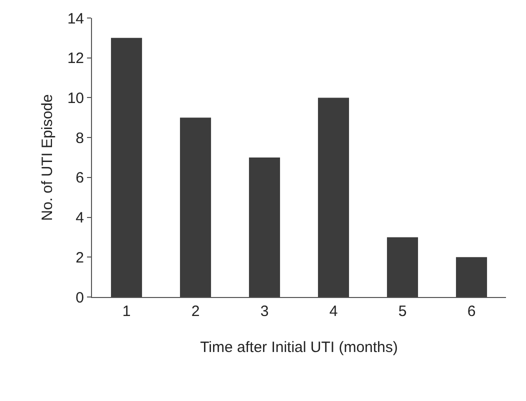 This screenshot has width=526, height=401. What do you see at coordinates (75, 59) in the screenshot?
I see `y-tick-label: 12` at bounding box center [75, 59].